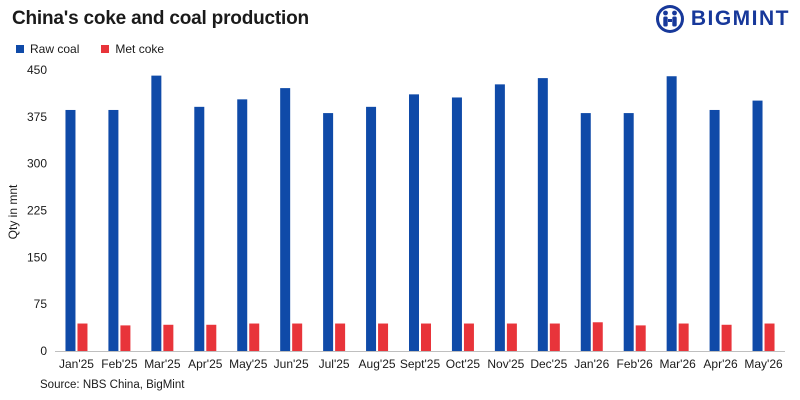  Describe the element at coordinates (55, 49) in the screenshot. I see `legend-label-raw-coal: Raw coal` at that location.